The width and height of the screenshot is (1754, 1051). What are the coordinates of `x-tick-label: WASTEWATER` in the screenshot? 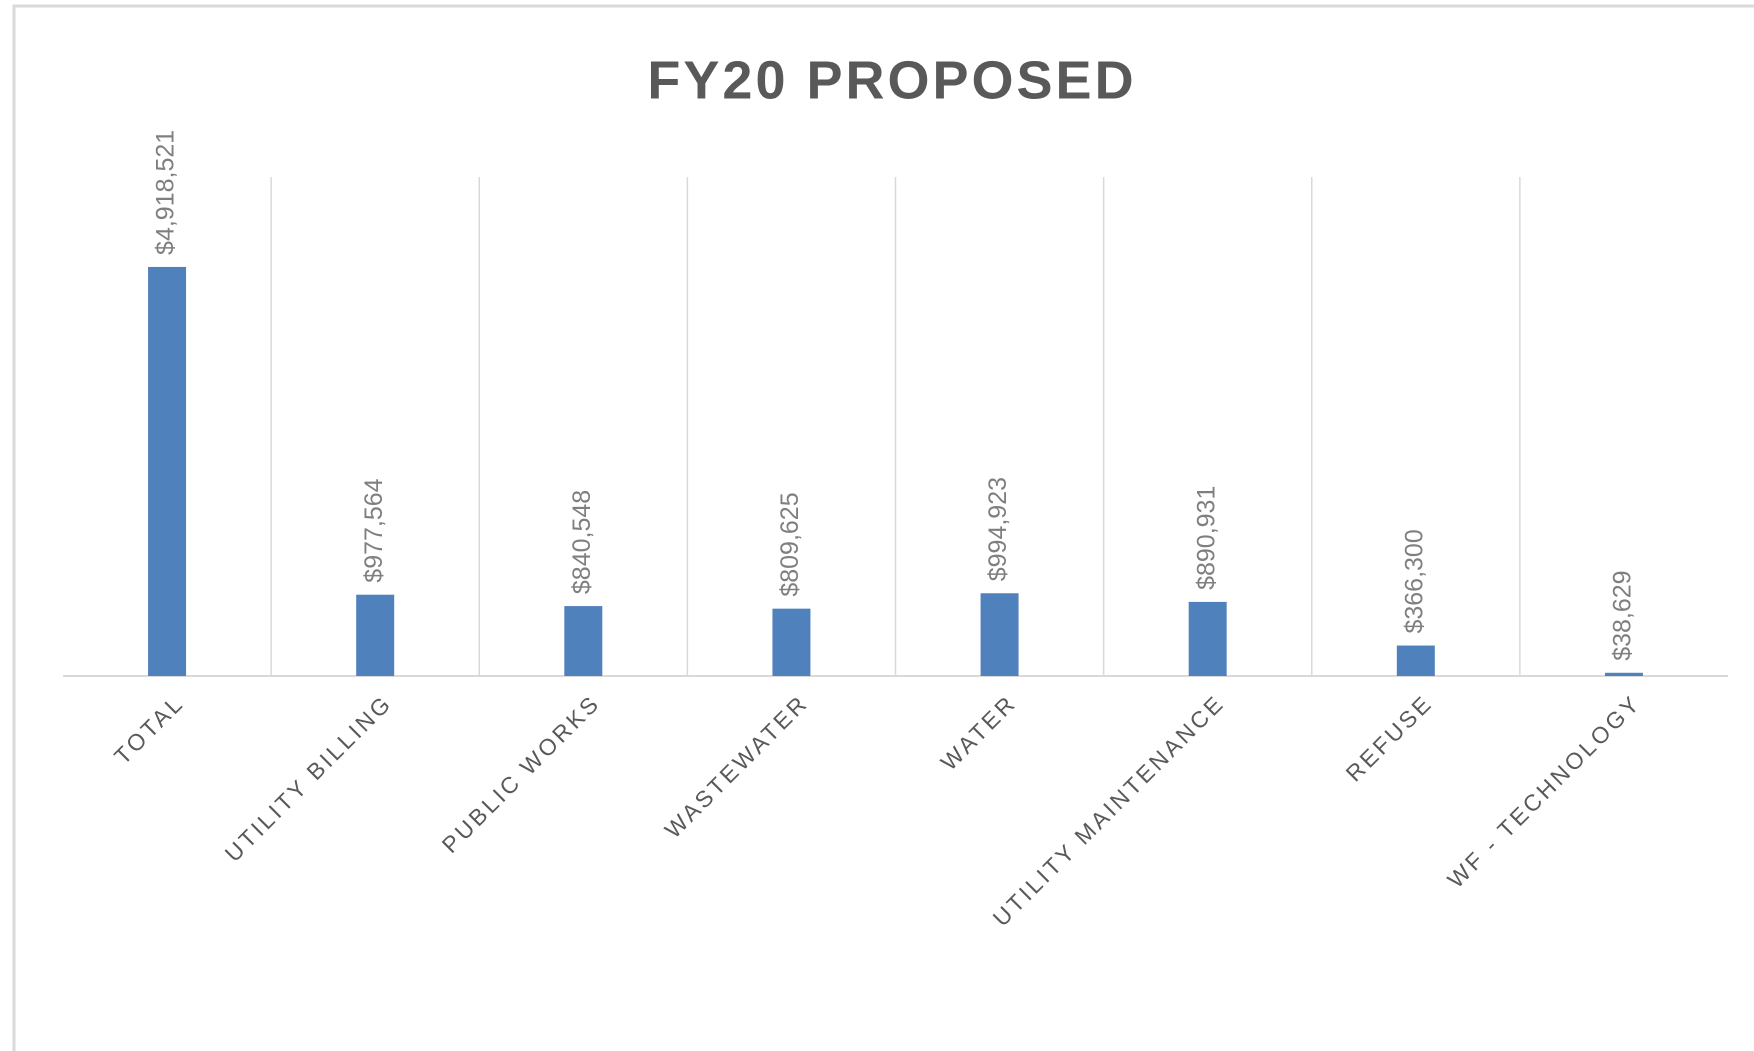 It's located at (737, 766).